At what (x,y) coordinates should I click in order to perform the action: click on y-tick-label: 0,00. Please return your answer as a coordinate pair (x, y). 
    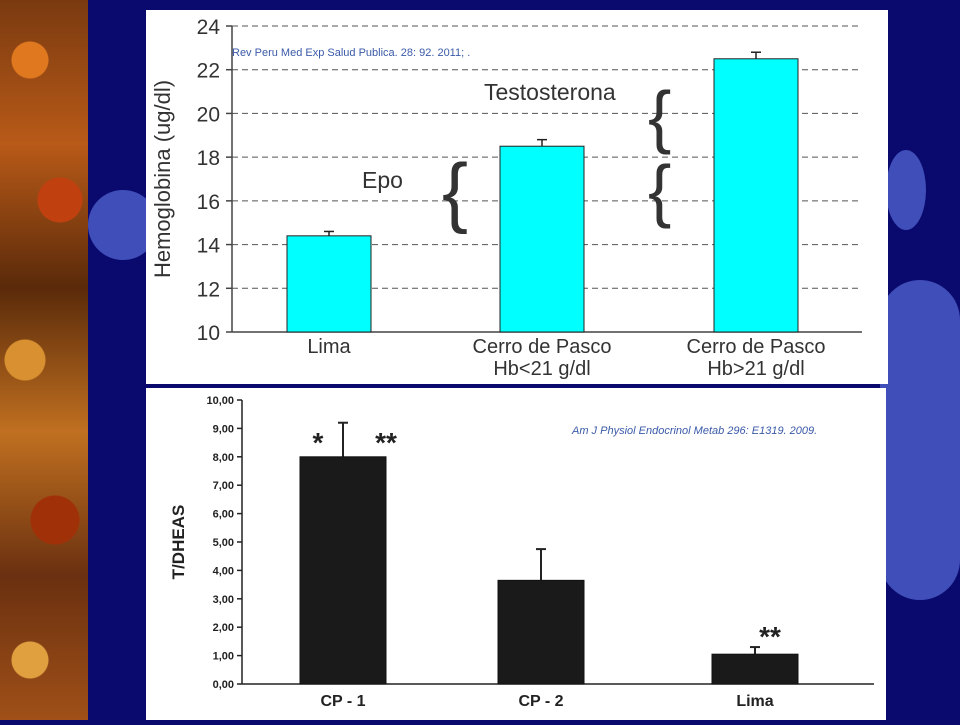
    Looking at the image, I should click on (223, 685).